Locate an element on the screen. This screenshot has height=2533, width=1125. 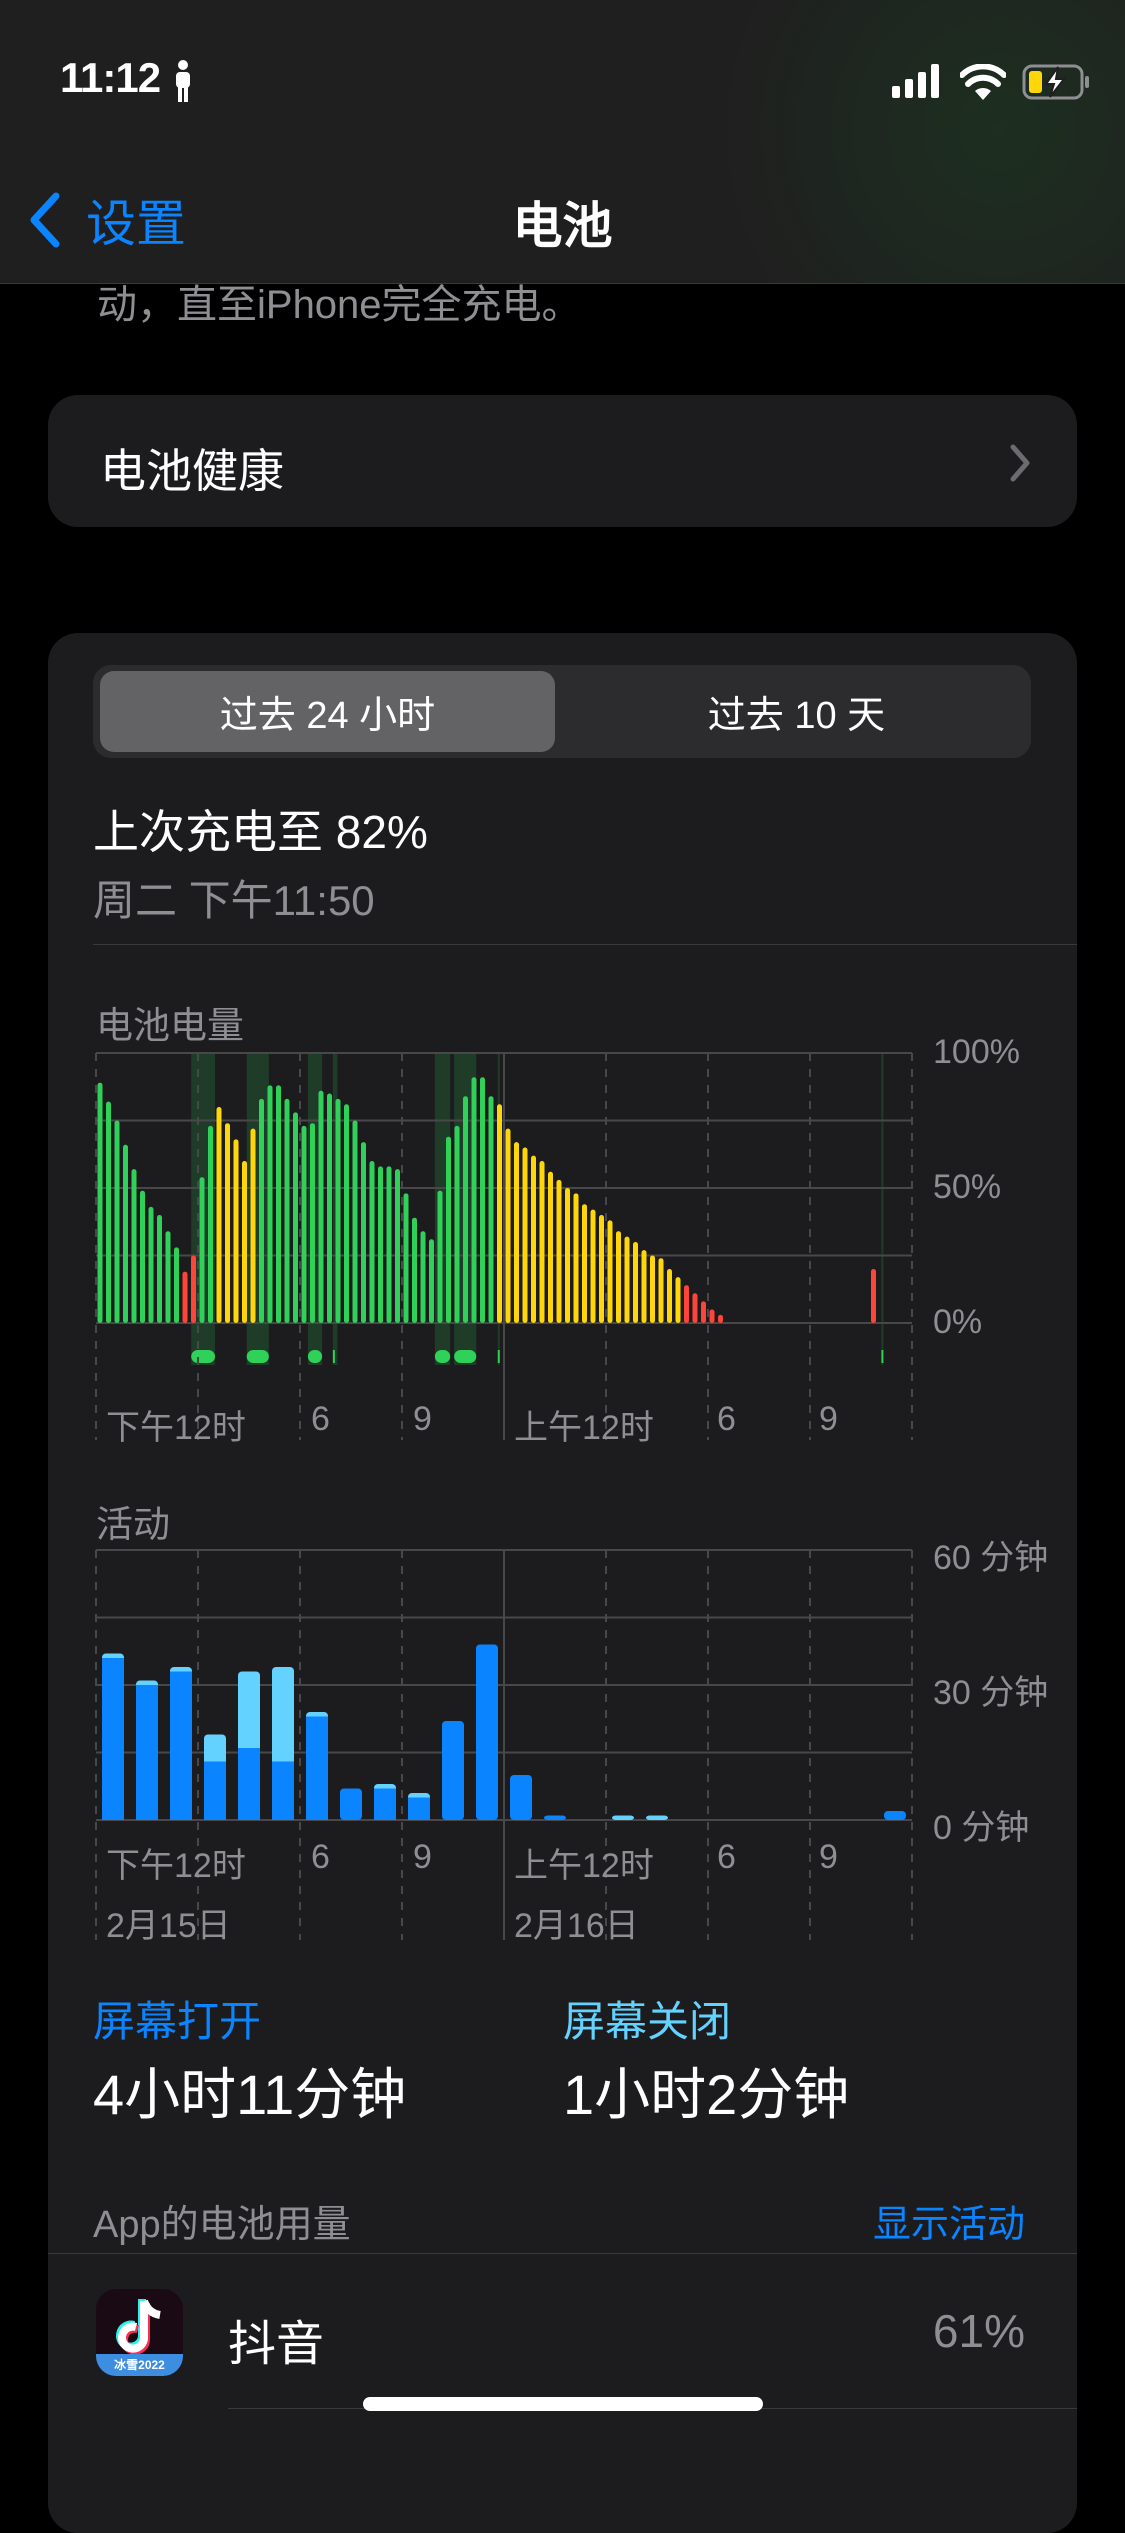
y-tick-label: 50% is located at coordinates (967, 1187).